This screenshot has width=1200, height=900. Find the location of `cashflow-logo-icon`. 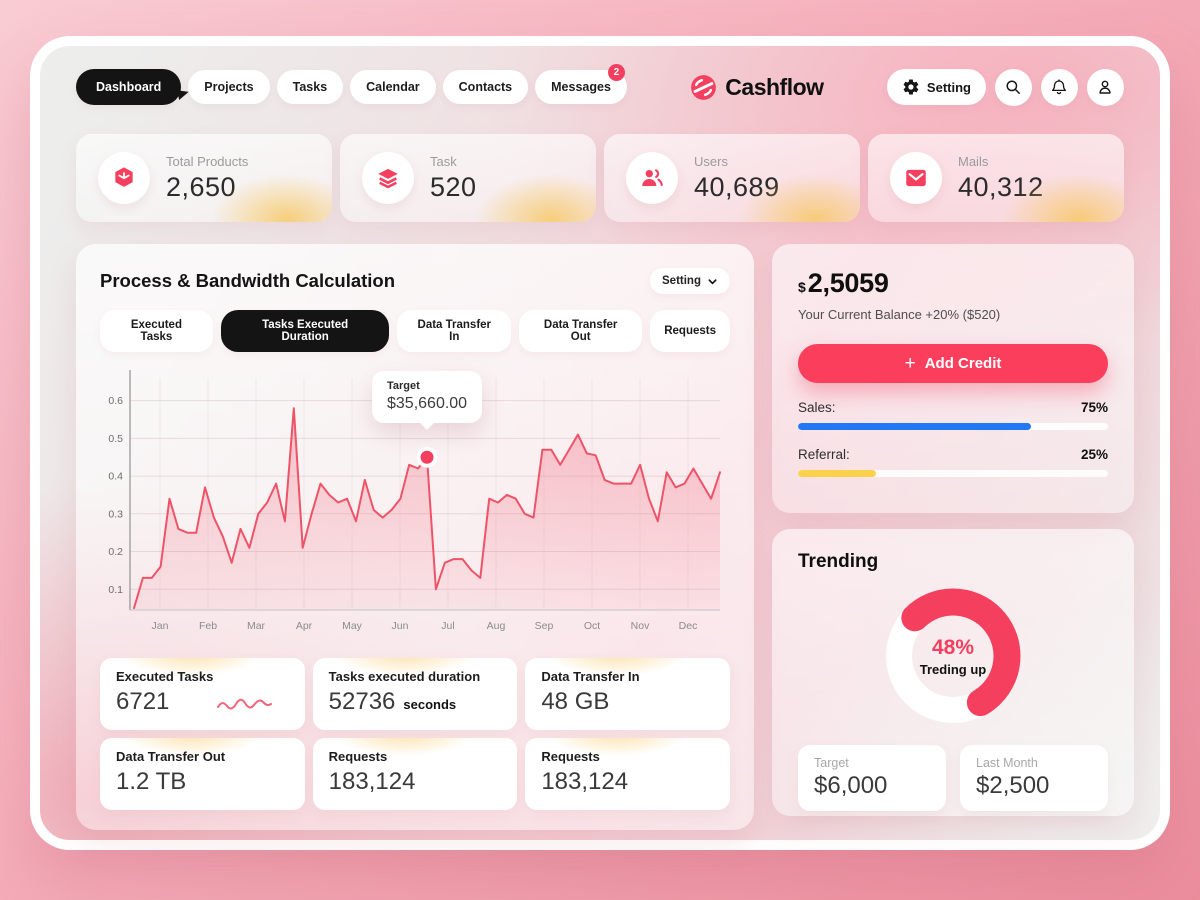

cashflow-logo-icon is located at coordinates (703, 87).